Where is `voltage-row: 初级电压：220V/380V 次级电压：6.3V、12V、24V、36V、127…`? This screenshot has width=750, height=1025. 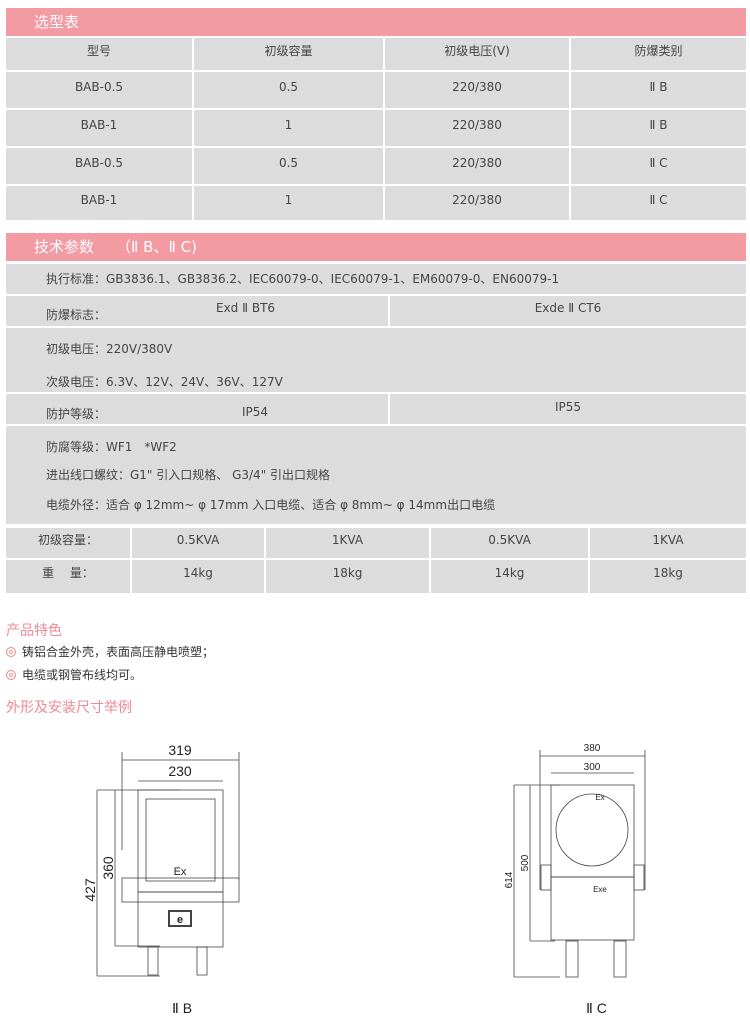
voltage-row: 初级电压：220V/380V 次级电压：6.3V、12V、24V、36V、127… is located at coordinates (376, 360).